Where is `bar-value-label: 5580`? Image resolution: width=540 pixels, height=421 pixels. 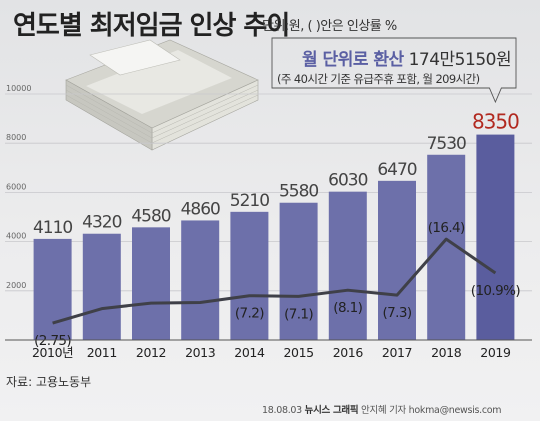
bar-value-label: 5580 is located at coordinates (298, 192).